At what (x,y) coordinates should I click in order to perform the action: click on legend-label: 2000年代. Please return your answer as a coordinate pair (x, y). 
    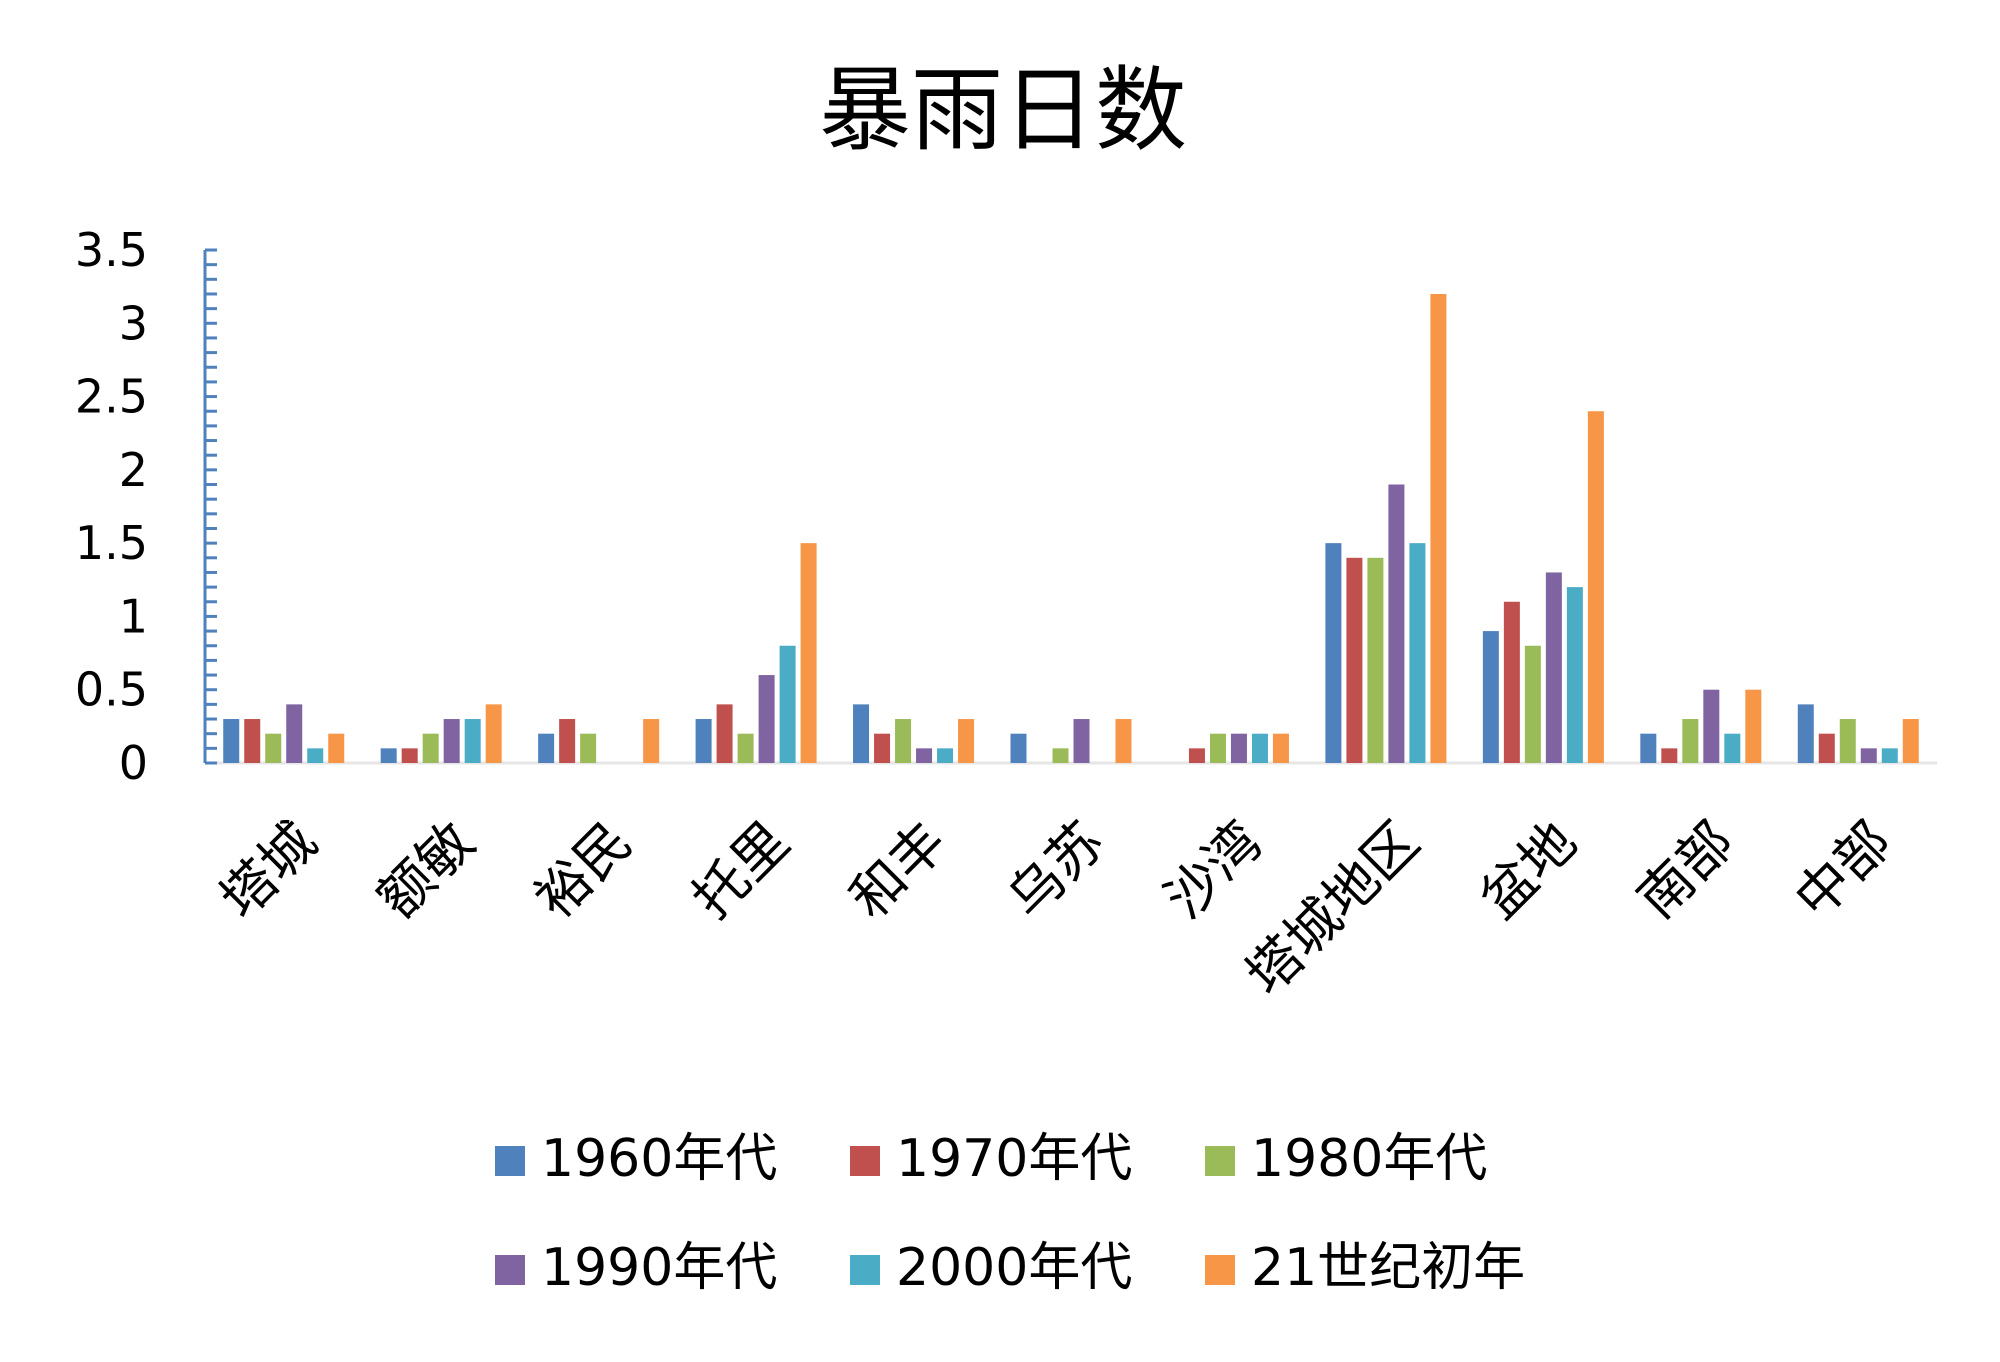
    Looking at the image, I should click on (1014, 1268).